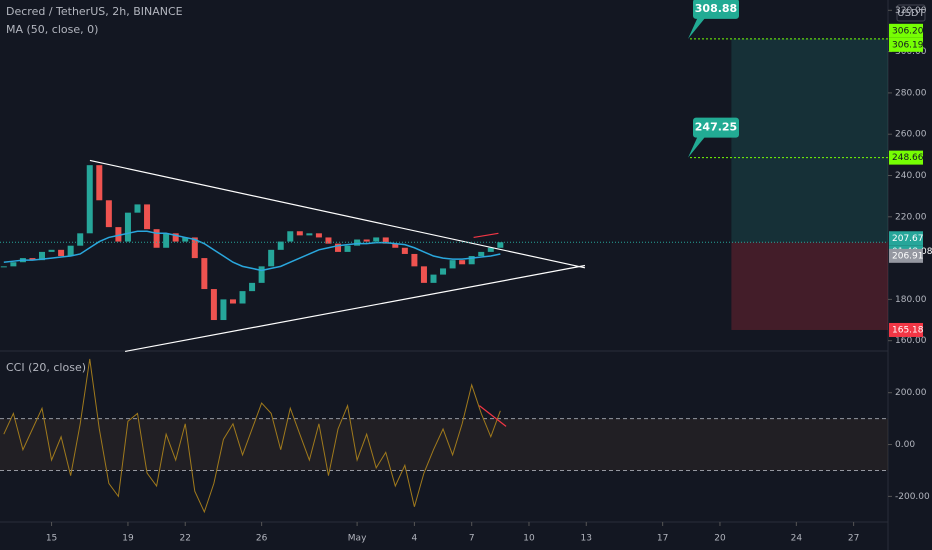  I want to click on cci-tick-label: -200.00, so click(912, 497).